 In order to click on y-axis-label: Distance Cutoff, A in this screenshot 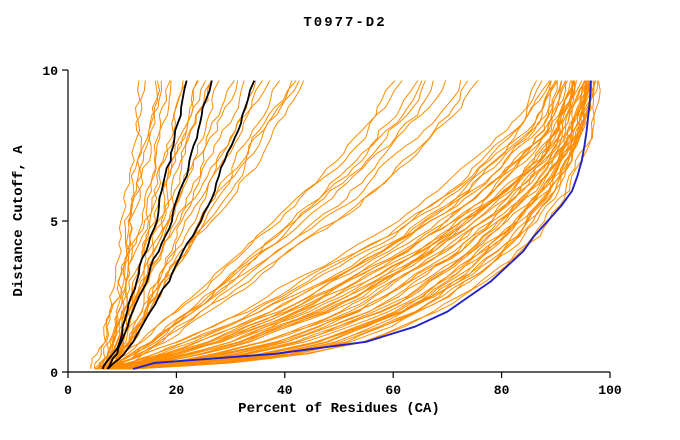, I will do `click(19, 221)`.